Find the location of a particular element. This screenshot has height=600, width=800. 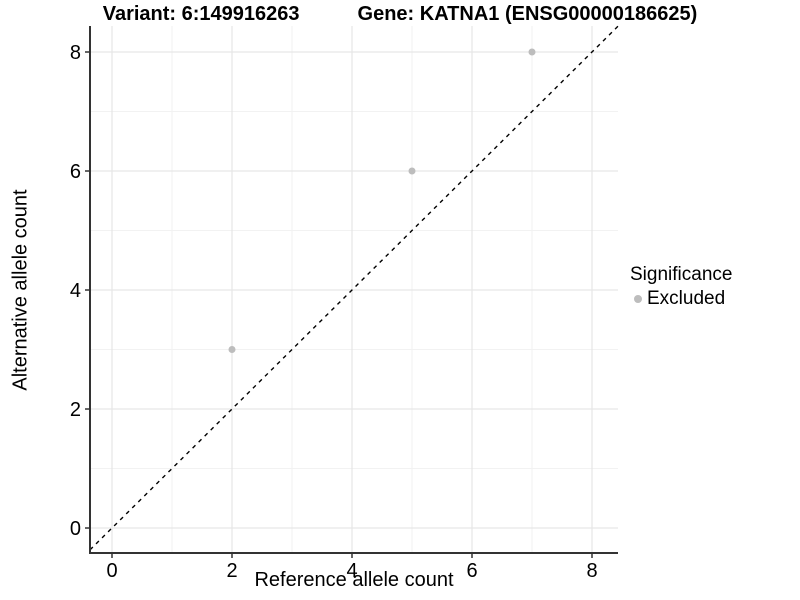

y-tick-label: 8 is located at coordinates (75, 53).